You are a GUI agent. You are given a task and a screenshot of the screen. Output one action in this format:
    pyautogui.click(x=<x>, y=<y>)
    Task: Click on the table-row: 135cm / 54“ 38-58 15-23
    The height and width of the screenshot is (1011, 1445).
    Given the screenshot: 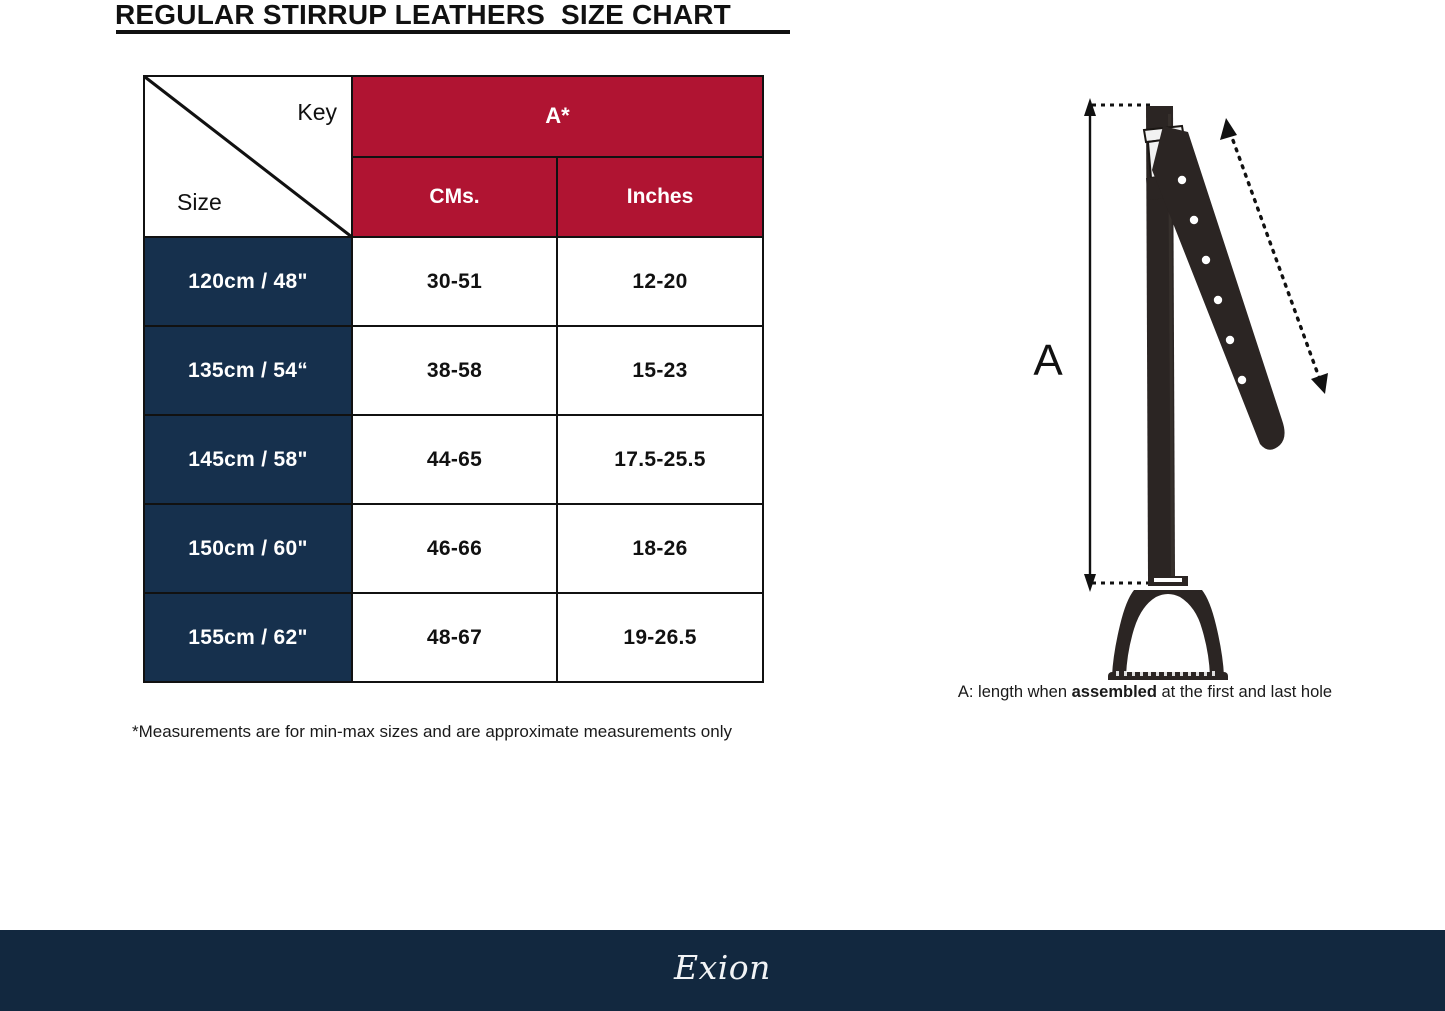 What is the action you would take?
    pyautogui.click(x=454, y=371)
    